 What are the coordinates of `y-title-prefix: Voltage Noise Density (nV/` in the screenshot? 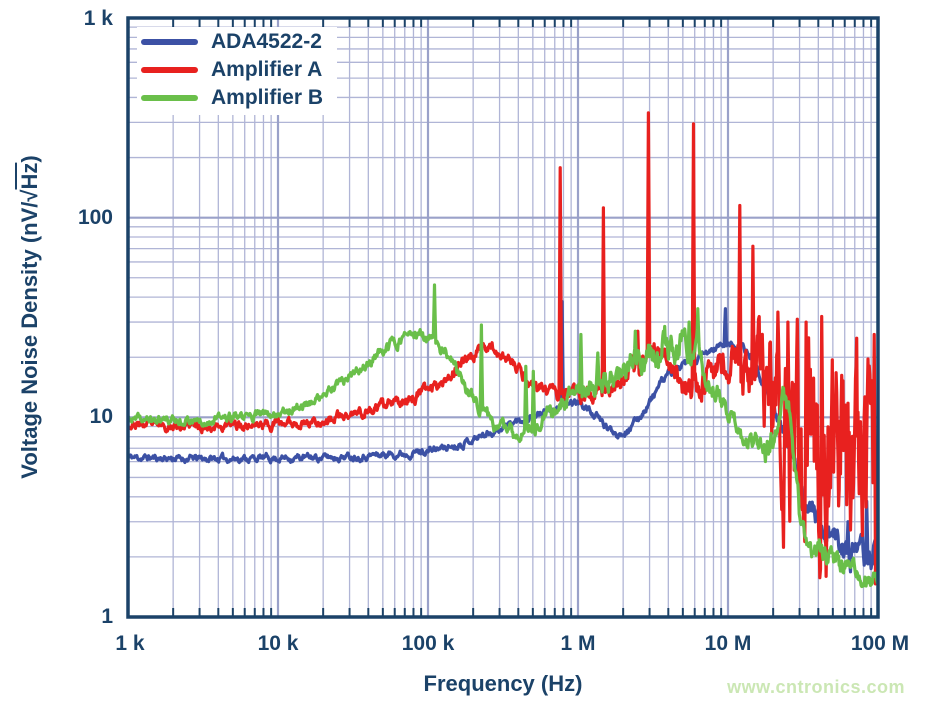 It's located at (29, 340).